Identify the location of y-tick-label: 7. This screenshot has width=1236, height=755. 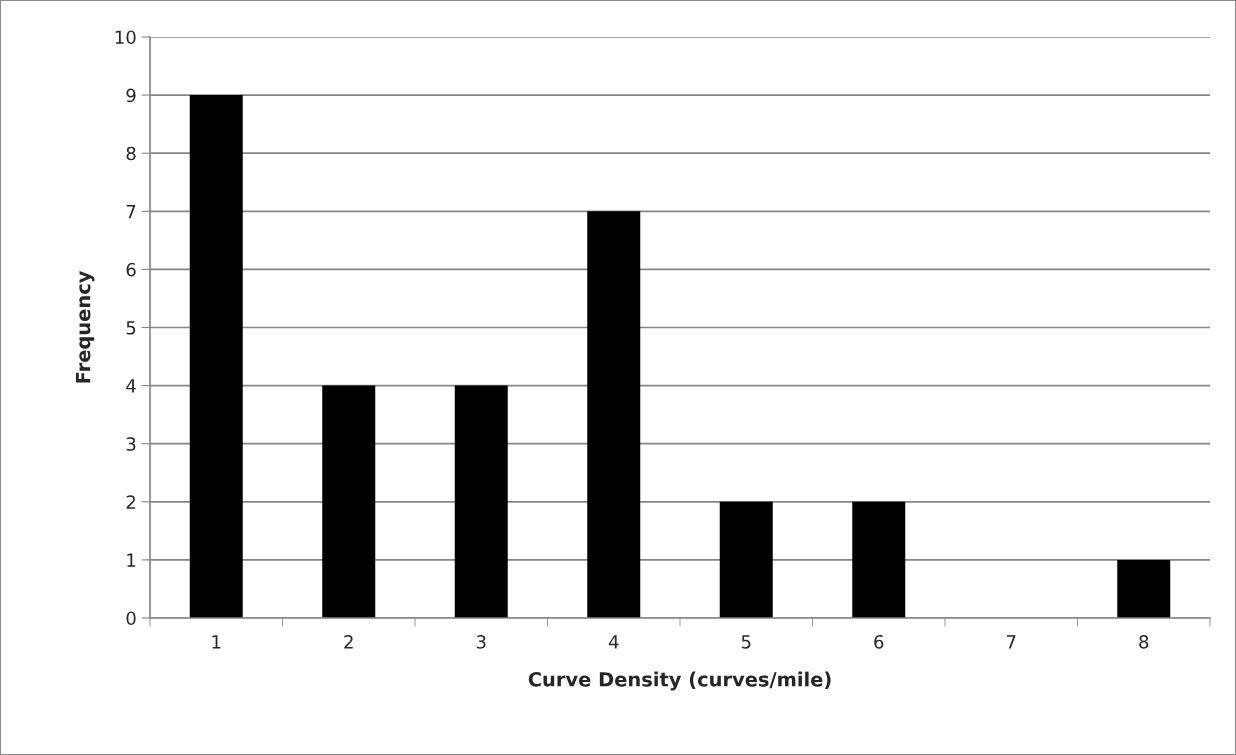
(131, 212).